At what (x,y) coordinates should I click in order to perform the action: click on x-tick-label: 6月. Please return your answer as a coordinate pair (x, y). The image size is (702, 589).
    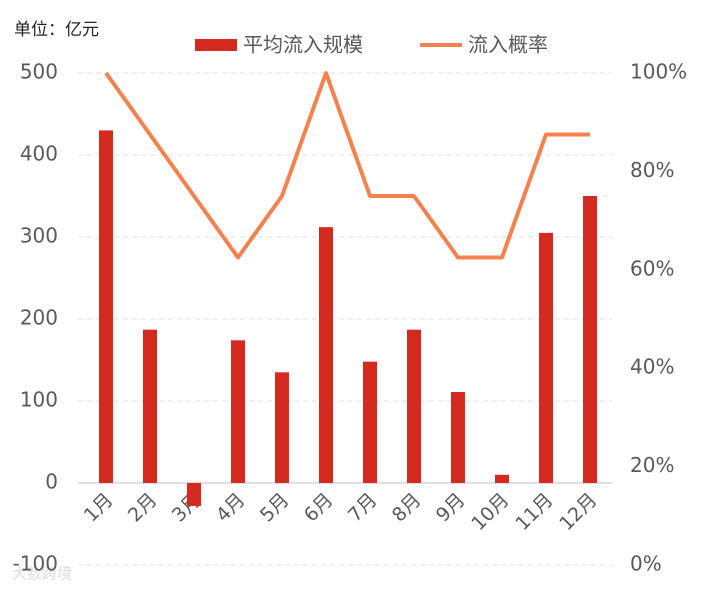
    Looking at the image, I should click on (319, 508).